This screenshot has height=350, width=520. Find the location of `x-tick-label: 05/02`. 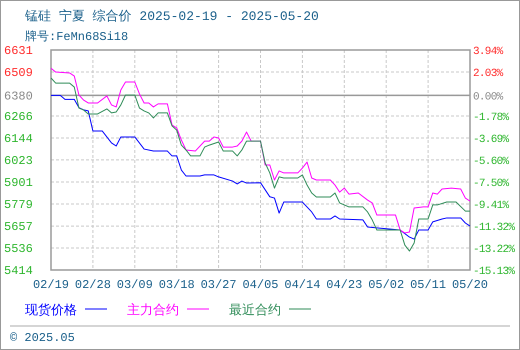

x-tick-label: 05/02 is located at coordinates (386, 285).